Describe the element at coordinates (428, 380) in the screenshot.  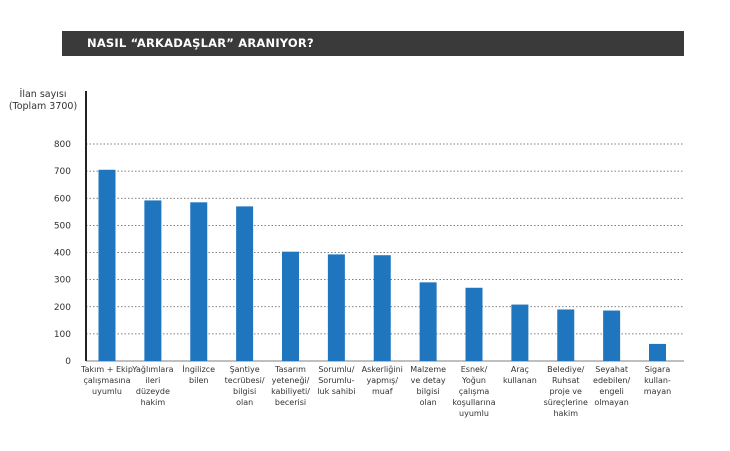
I see `category-label: ve detay` at that location.